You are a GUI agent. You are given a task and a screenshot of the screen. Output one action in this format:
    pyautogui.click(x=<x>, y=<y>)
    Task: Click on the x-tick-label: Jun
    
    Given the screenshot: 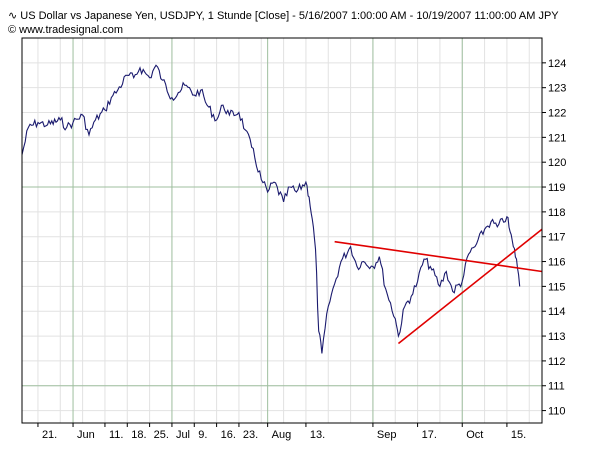 What is the action you would take?
    pyautogui.click(x=86, y=435)
    